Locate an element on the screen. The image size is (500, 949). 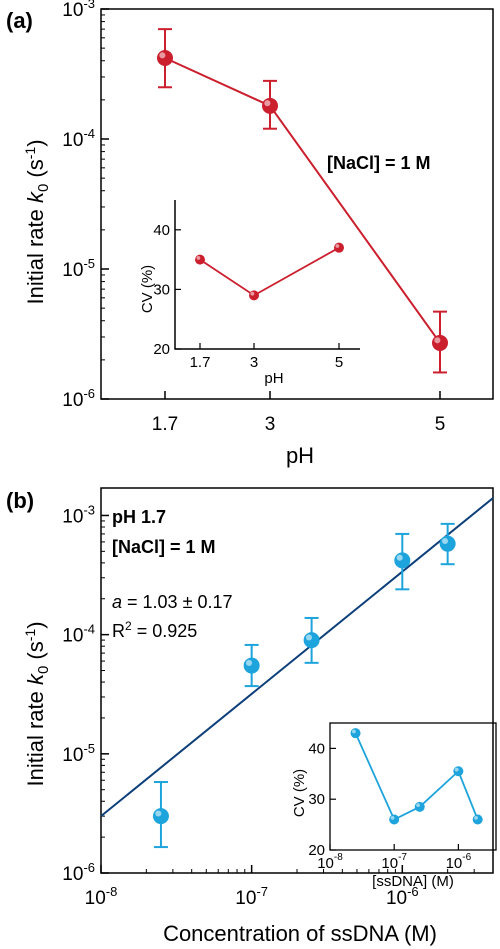
panel-a-inset-line is located at coordinates (269, 271).